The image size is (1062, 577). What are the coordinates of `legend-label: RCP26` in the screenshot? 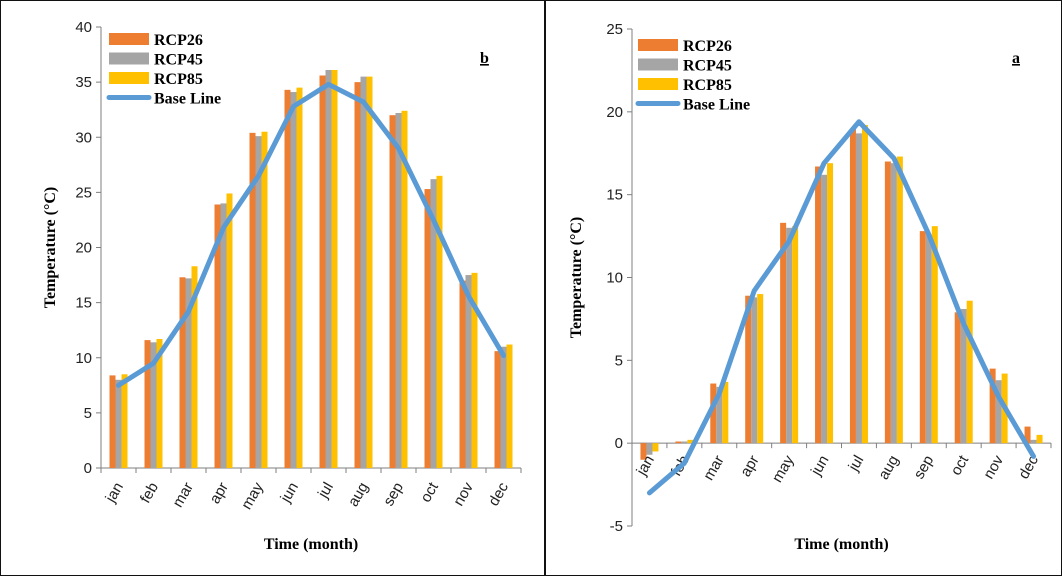 It's located at (707, 46).